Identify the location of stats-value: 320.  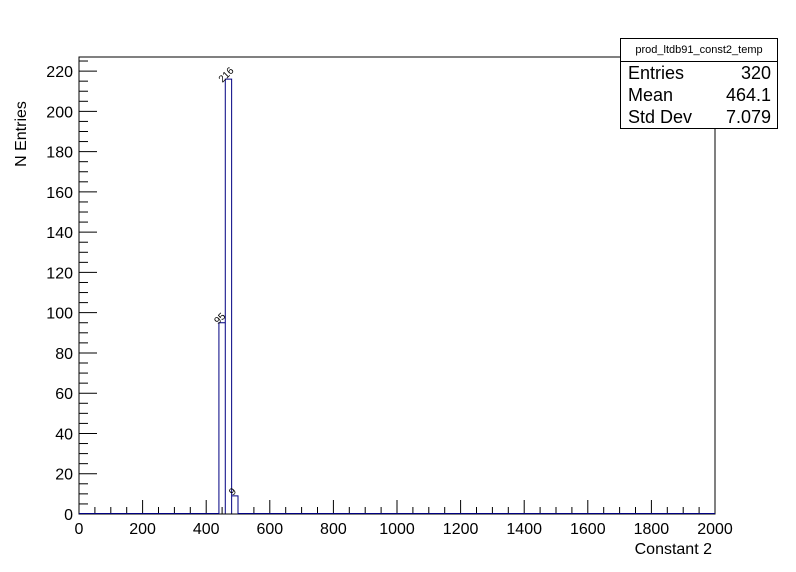
(755, 73).